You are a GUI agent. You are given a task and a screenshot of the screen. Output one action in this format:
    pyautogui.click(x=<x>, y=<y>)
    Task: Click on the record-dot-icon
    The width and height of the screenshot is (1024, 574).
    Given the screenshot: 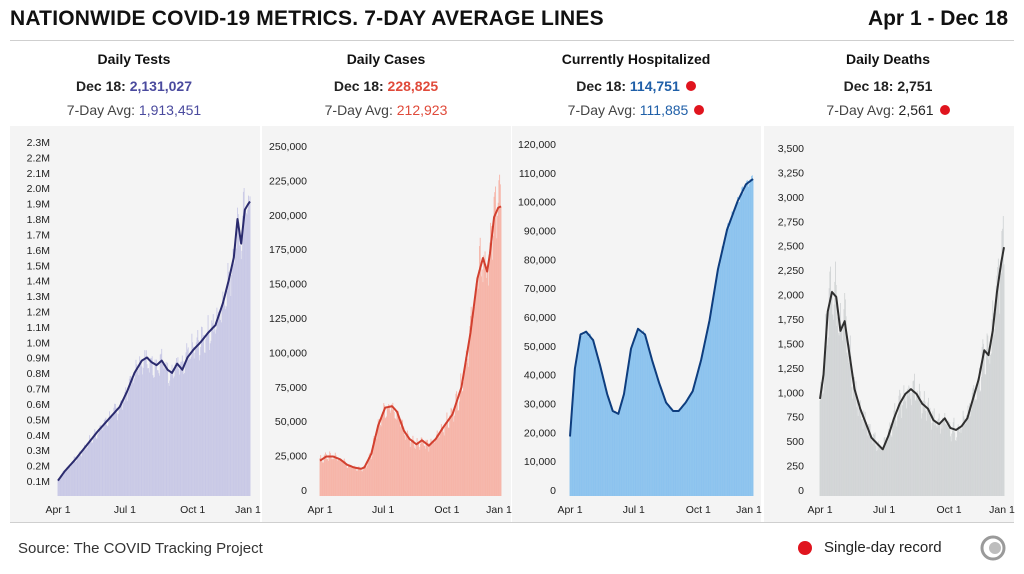 What is the action you would take?
    pyautogui.click(x=690, y=86)
    